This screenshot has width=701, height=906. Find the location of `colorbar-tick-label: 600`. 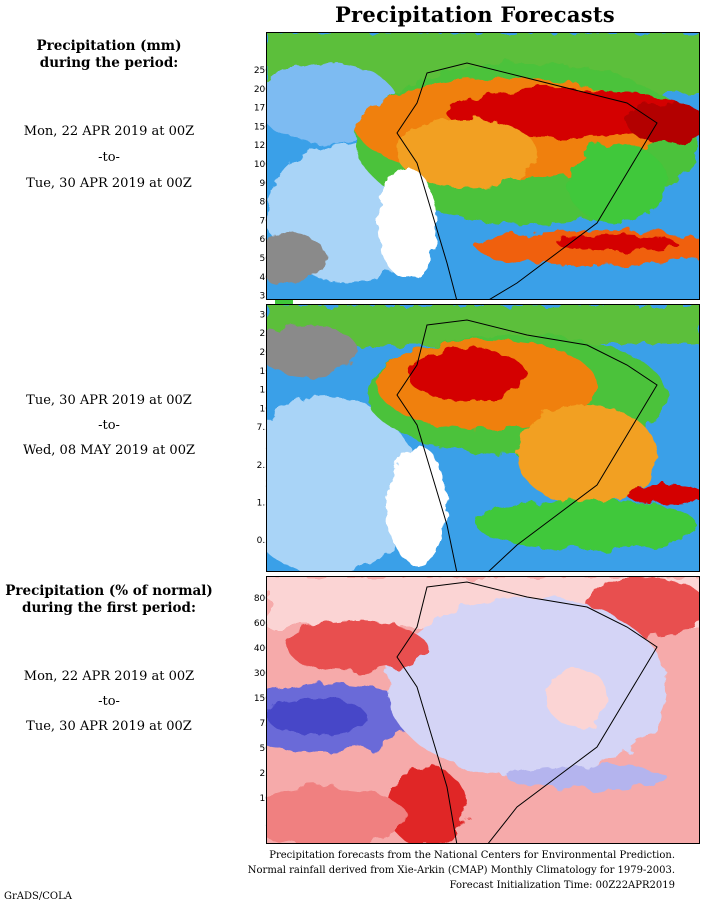

colorbar-tick-label: 600 is located at coordinates (262, 624).